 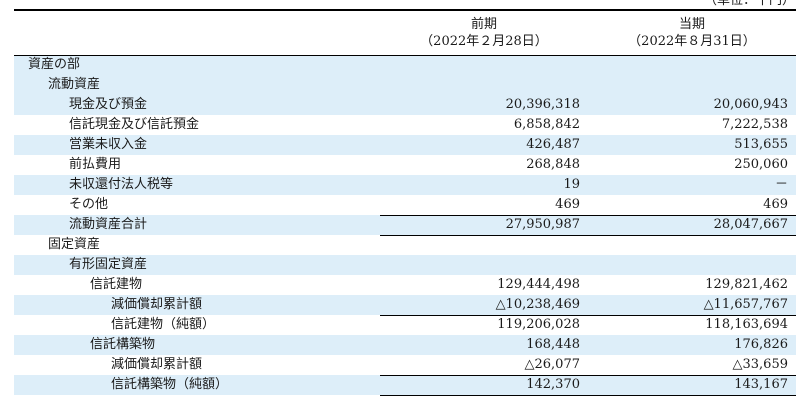 I want to click on table-row: 減価償却累計額 △10,238,469 △11,657,767, so click(x=405, y=305).